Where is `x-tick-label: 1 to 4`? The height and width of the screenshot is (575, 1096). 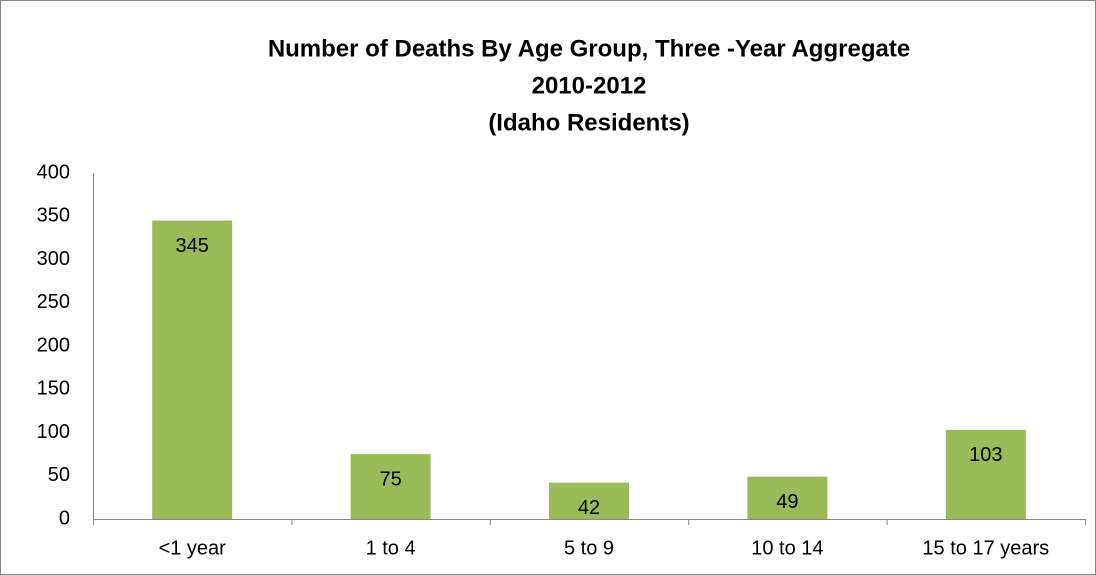 x-tick-label: 1 to 4 is located at coordinates (391, 548).